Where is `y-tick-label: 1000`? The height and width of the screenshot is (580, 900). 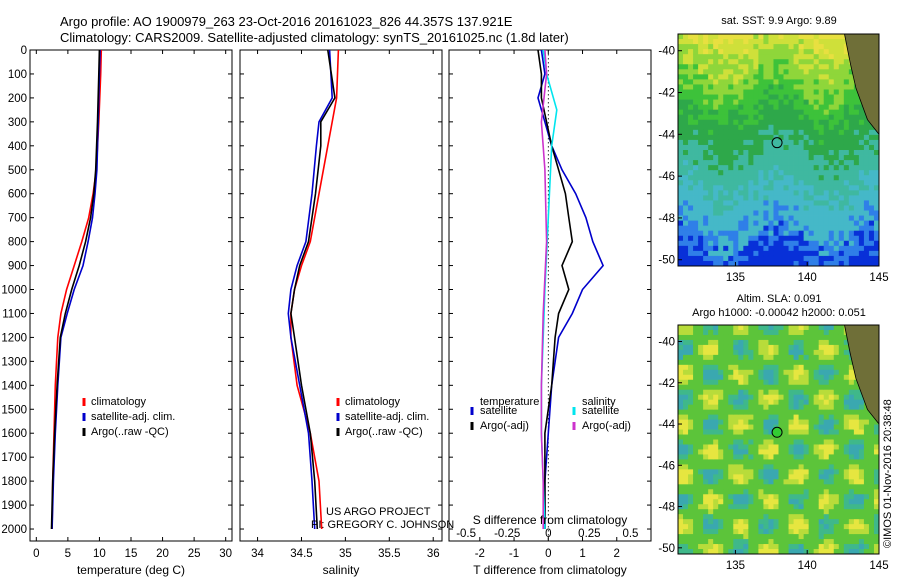
y-tick-label: 1000 is located at coordinates (14, 291).